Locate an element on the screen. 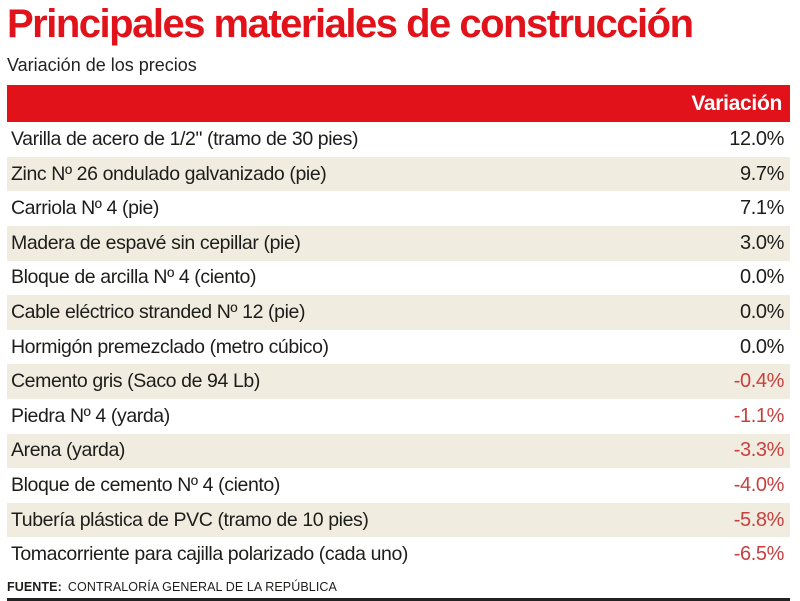 The width and height of the screenshot is (800, 601). material-cell: Carriola Nº 4 (pie) is located at coordinates (85, 208).